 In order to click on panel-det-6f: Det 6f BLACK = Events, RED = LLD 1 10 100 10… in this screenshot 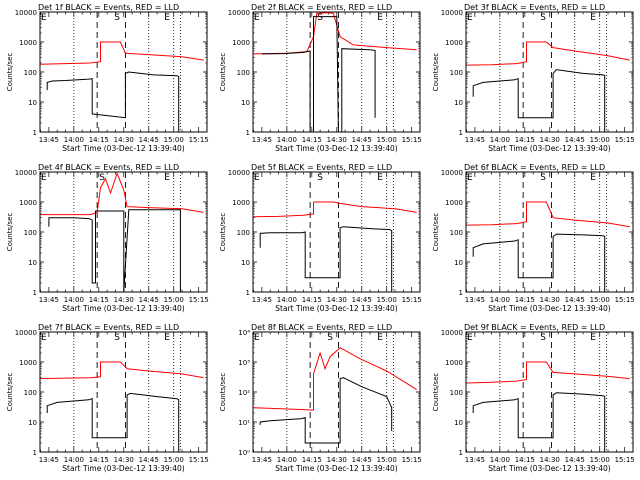, I will do `click(533, 238)`.